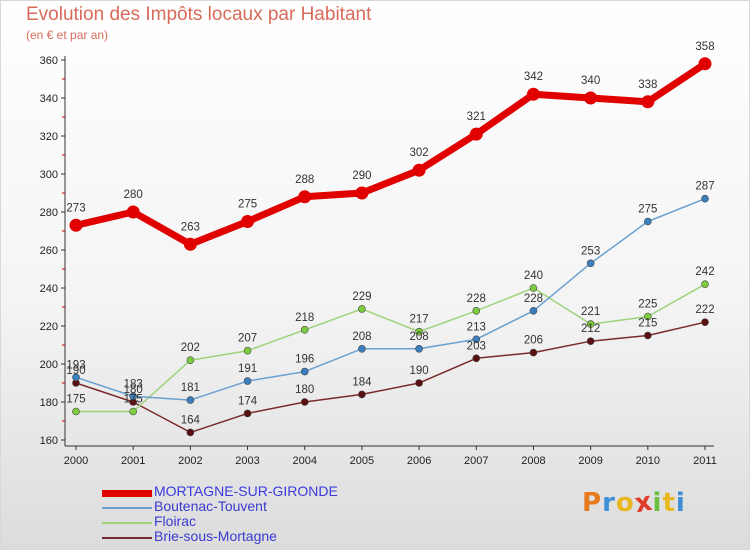 The width and height of the screenshot is (750, 550). I want to click on data-label: 242, so click(704, 272).